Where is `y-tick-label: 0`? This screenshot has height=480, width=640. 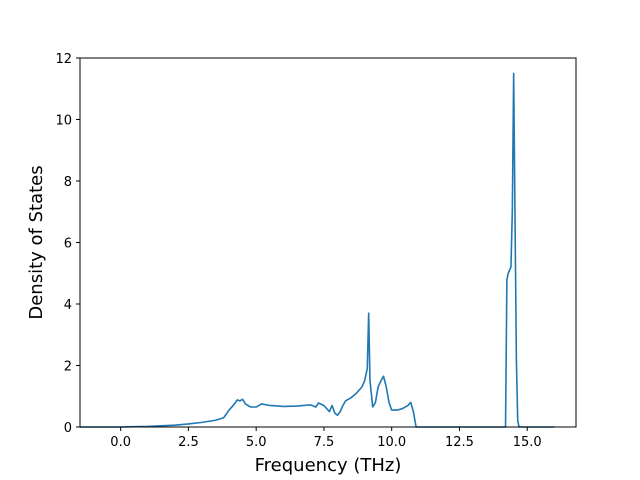 y-tick-label: 0 is located at coordinates (68, 428).